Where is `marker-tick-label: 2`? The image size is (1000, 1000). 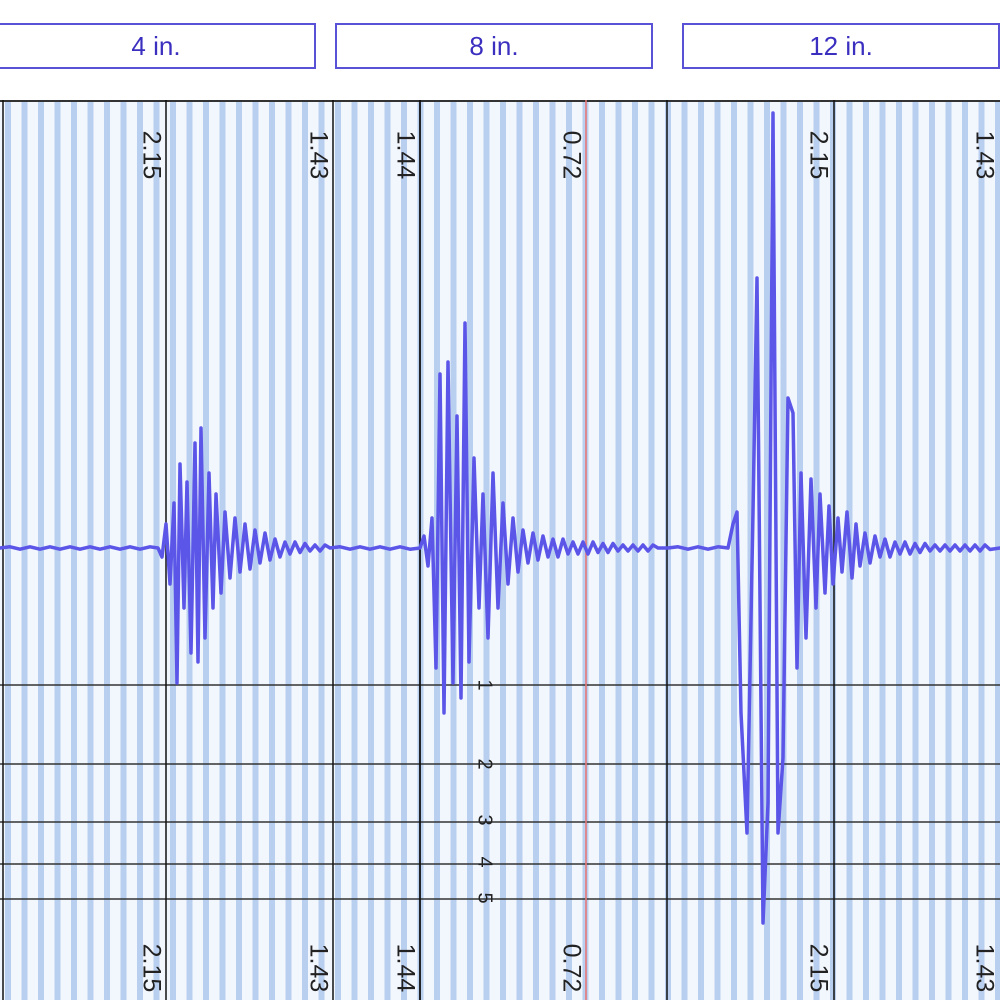 marker-tick-label: 2 is located at coordinates (485, 763).